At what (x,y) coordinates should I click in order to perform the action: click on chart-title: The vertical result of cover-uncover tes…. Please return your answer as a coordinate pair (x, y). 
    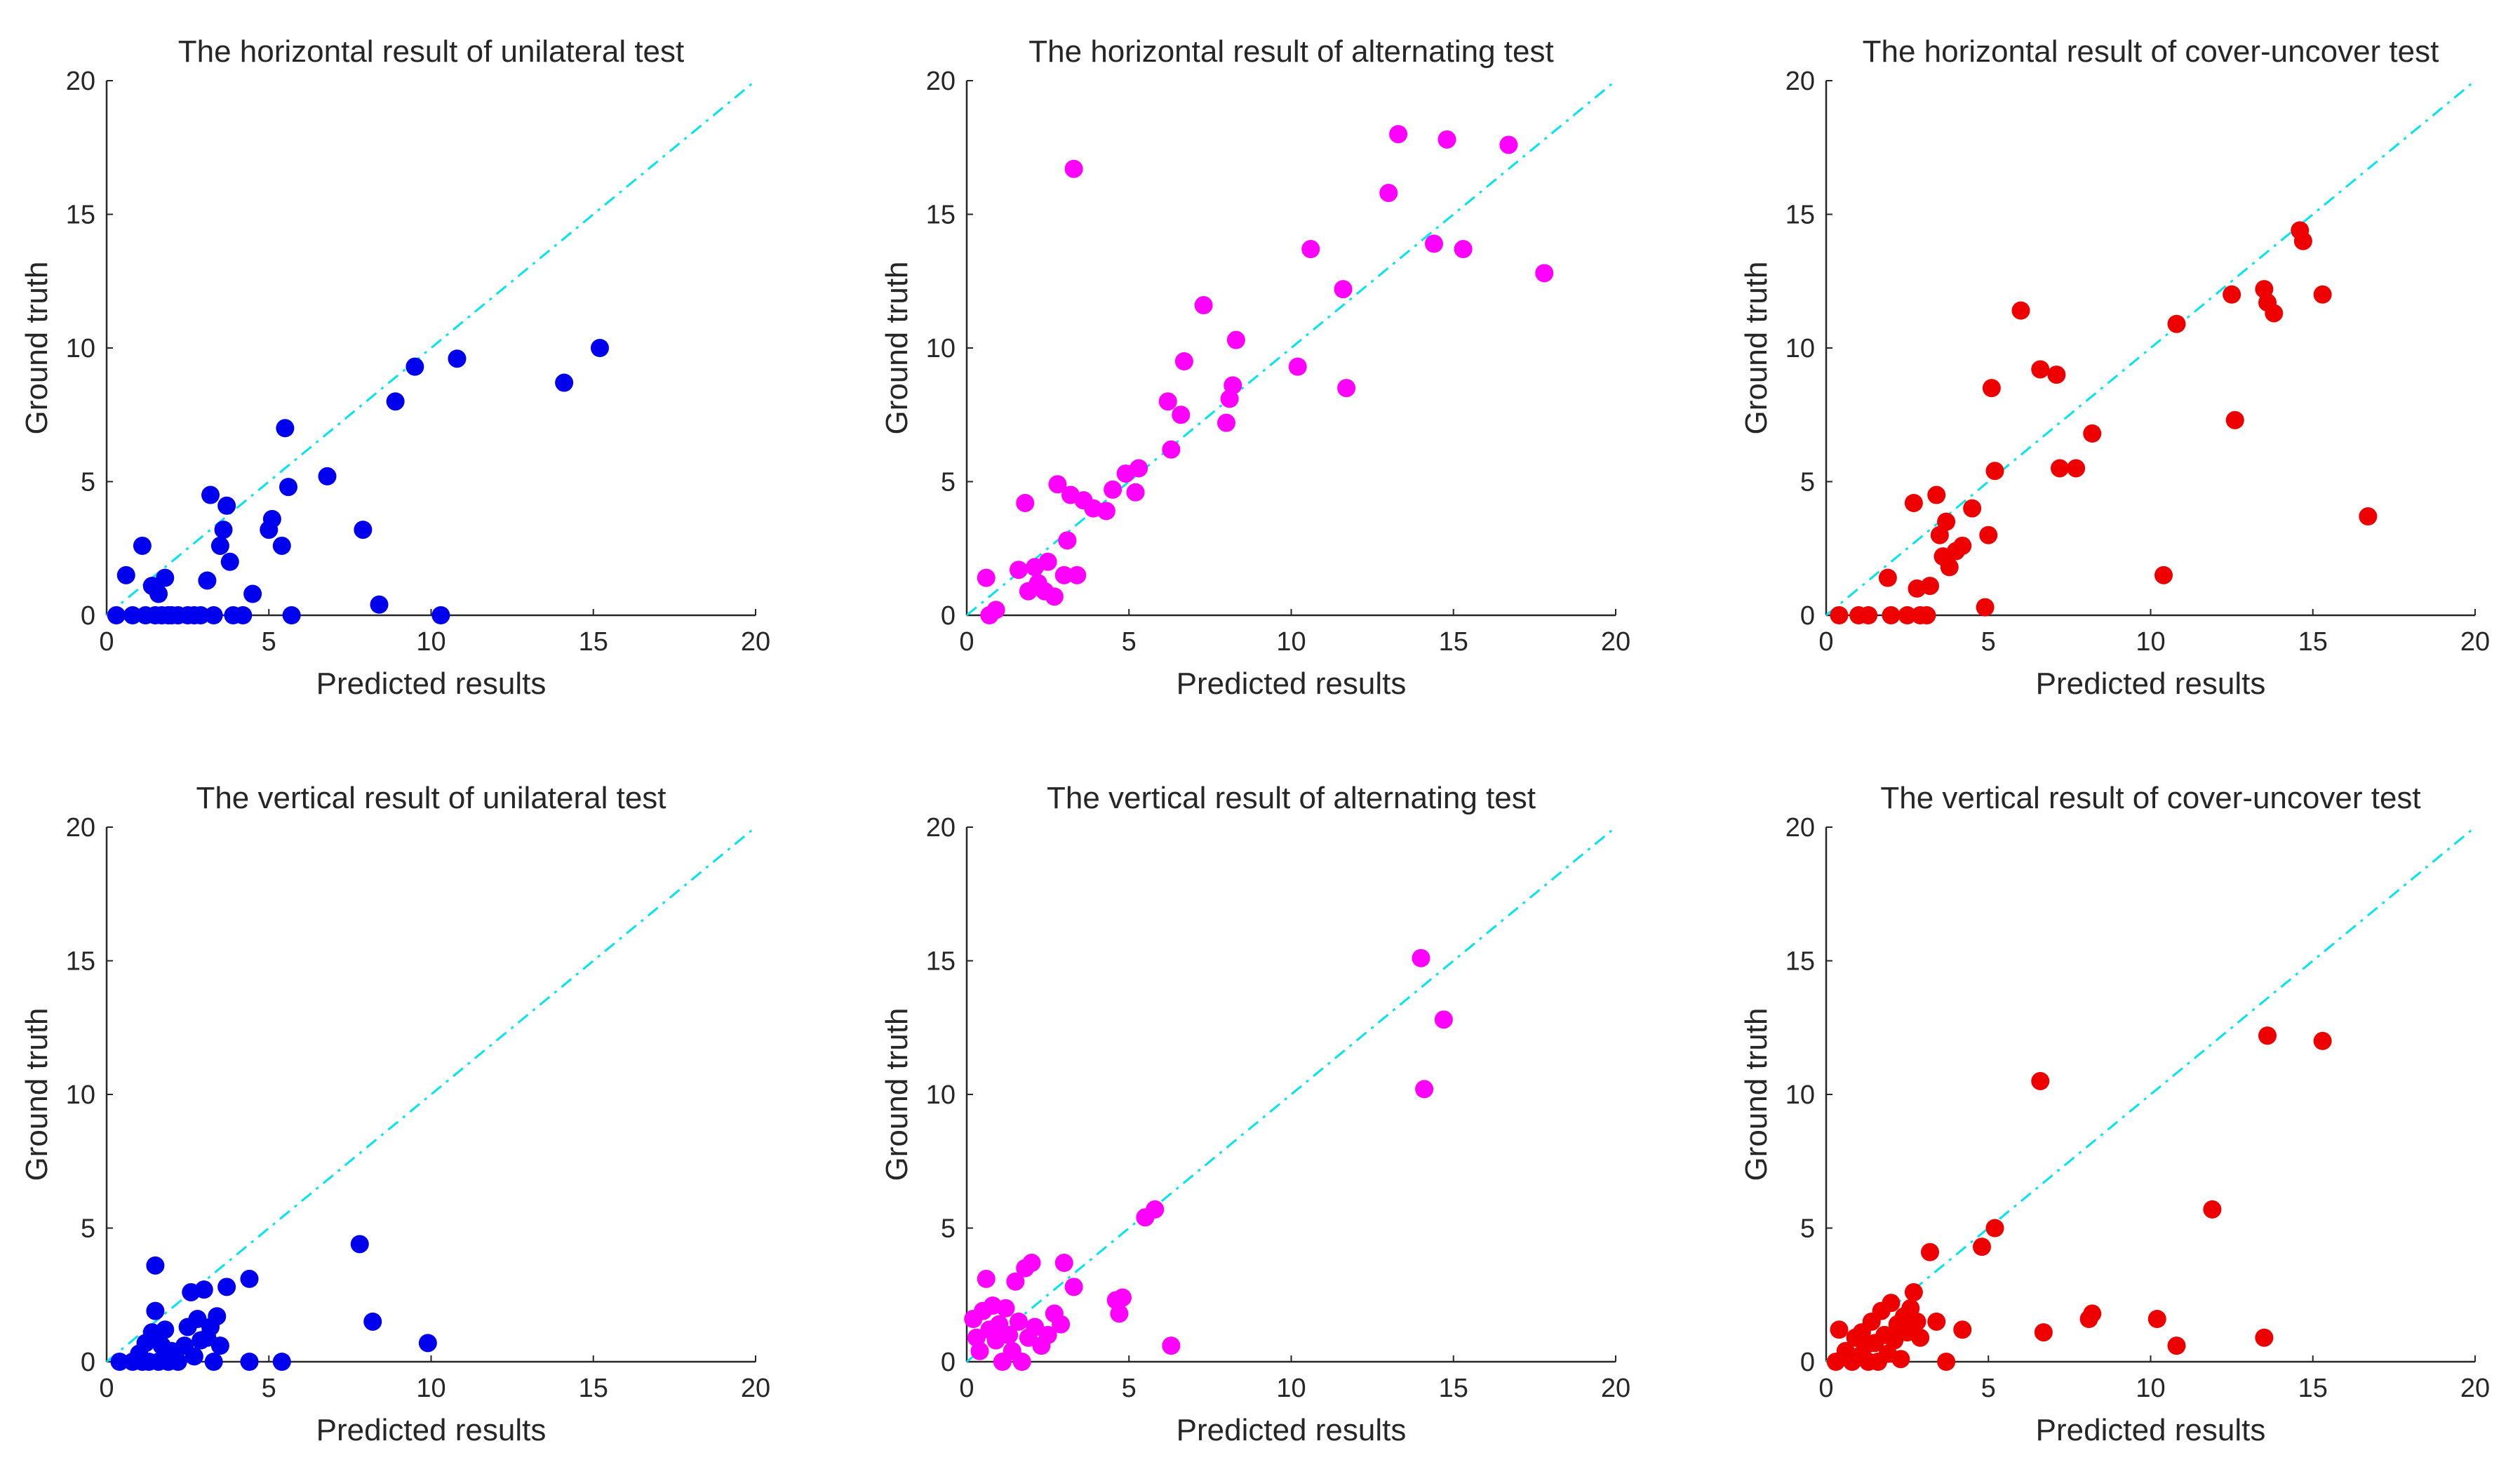
    Looking at the image, I should click on (2150, 798).